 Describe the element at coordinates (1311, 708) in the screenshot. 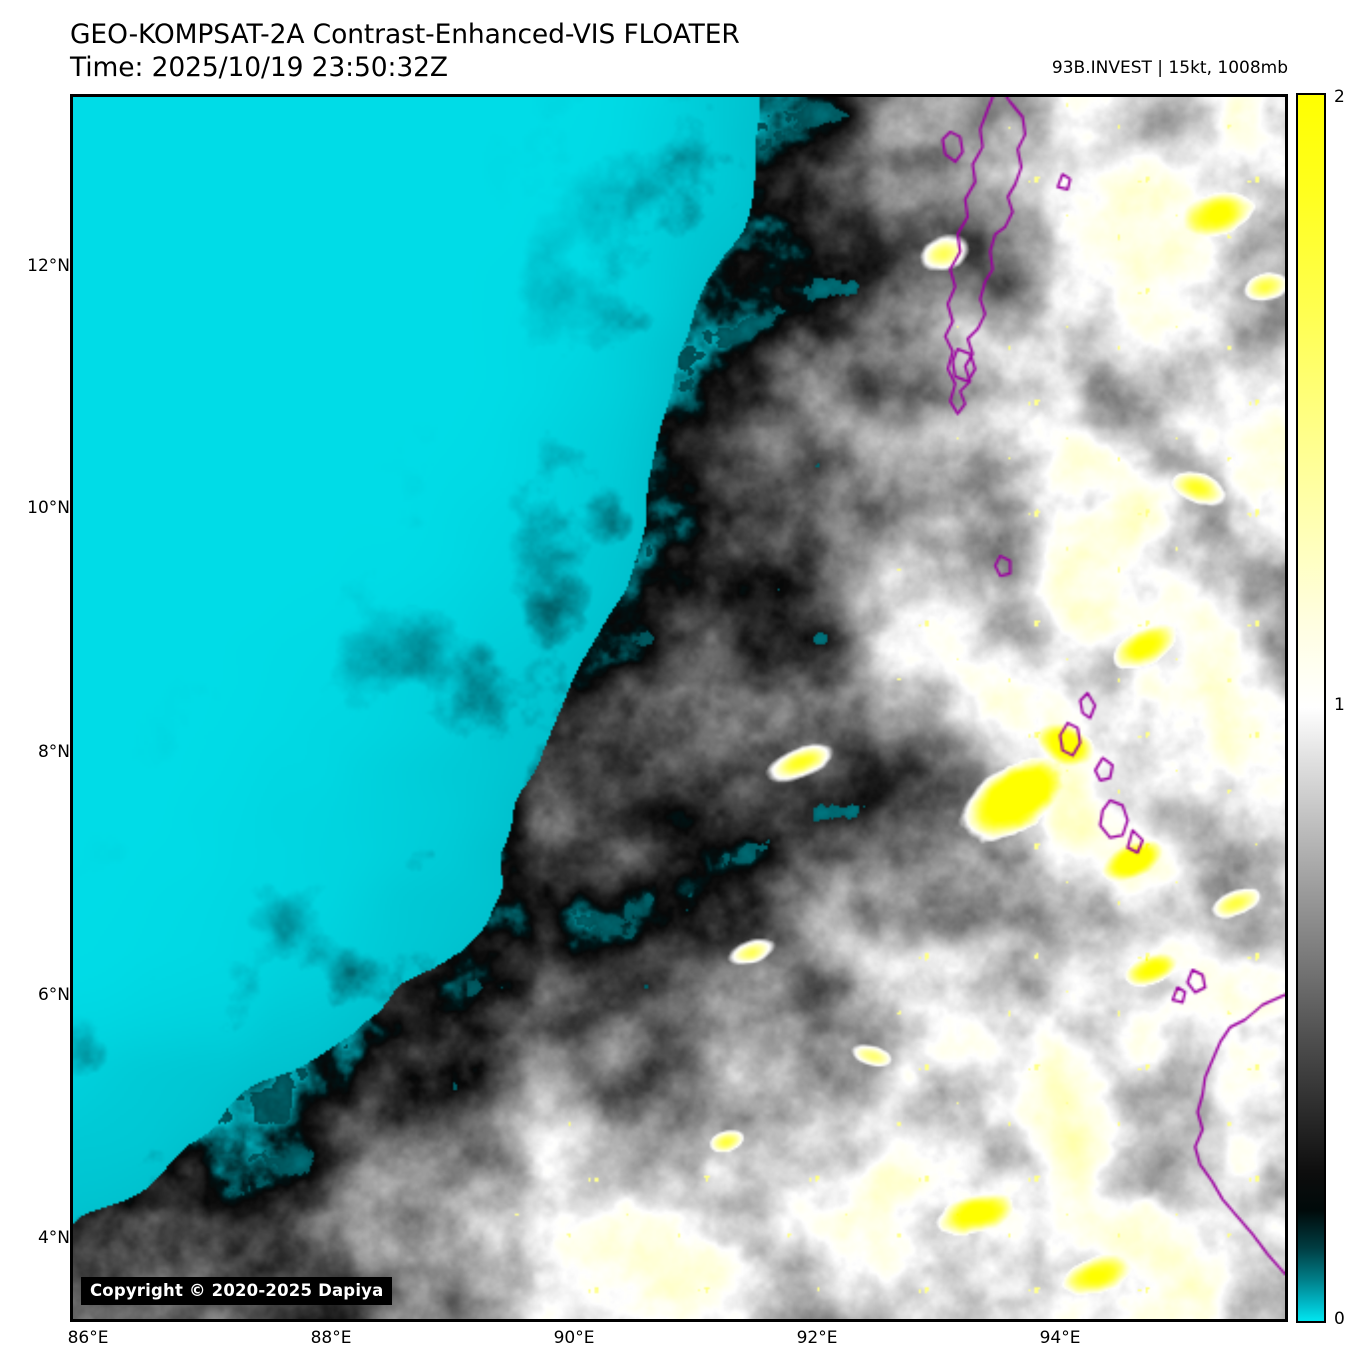

I see `colorbar-gradient` at that location.